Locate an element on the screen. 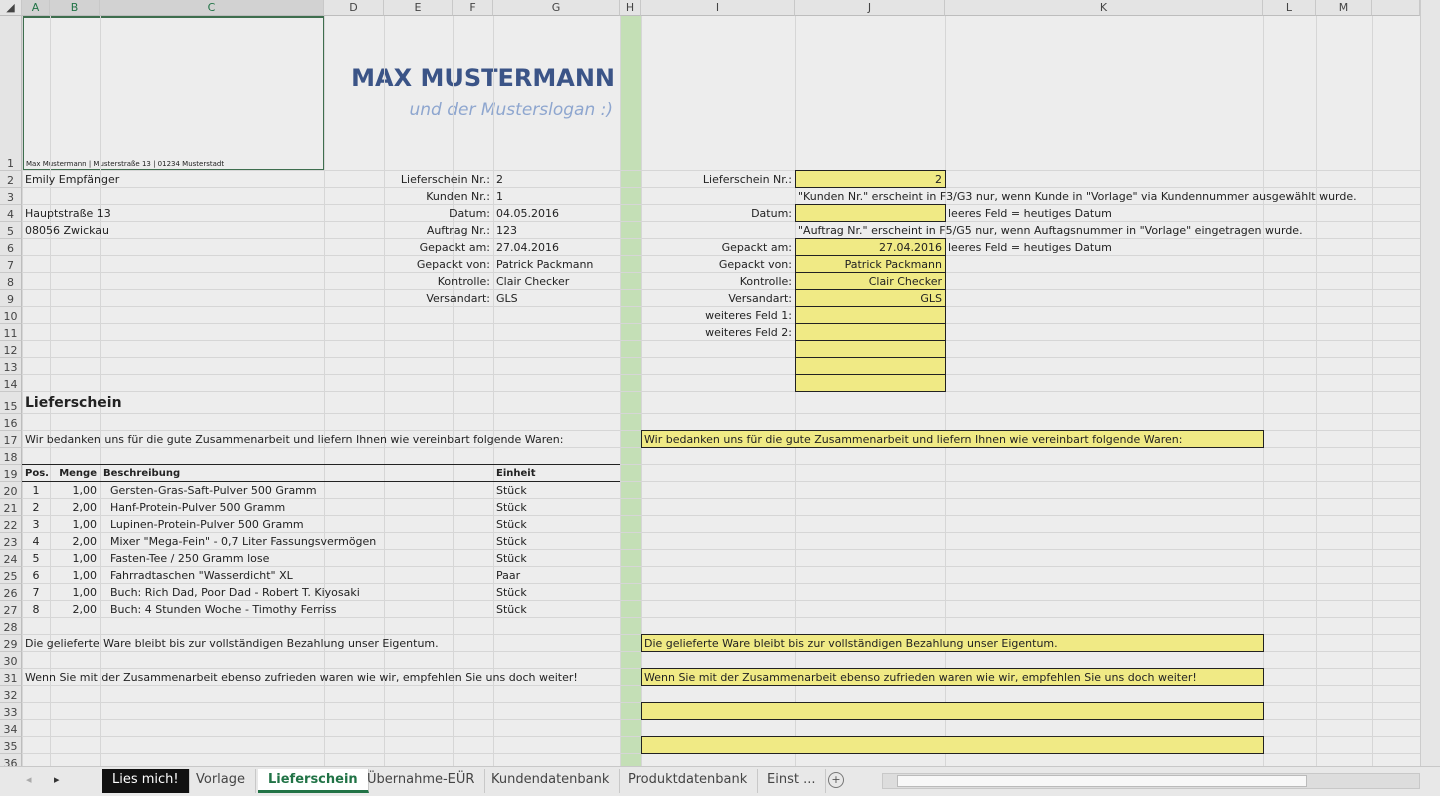 This screenshot has height=796, width=1440. row-header-30: 30 is located at coordinates (11, 660).